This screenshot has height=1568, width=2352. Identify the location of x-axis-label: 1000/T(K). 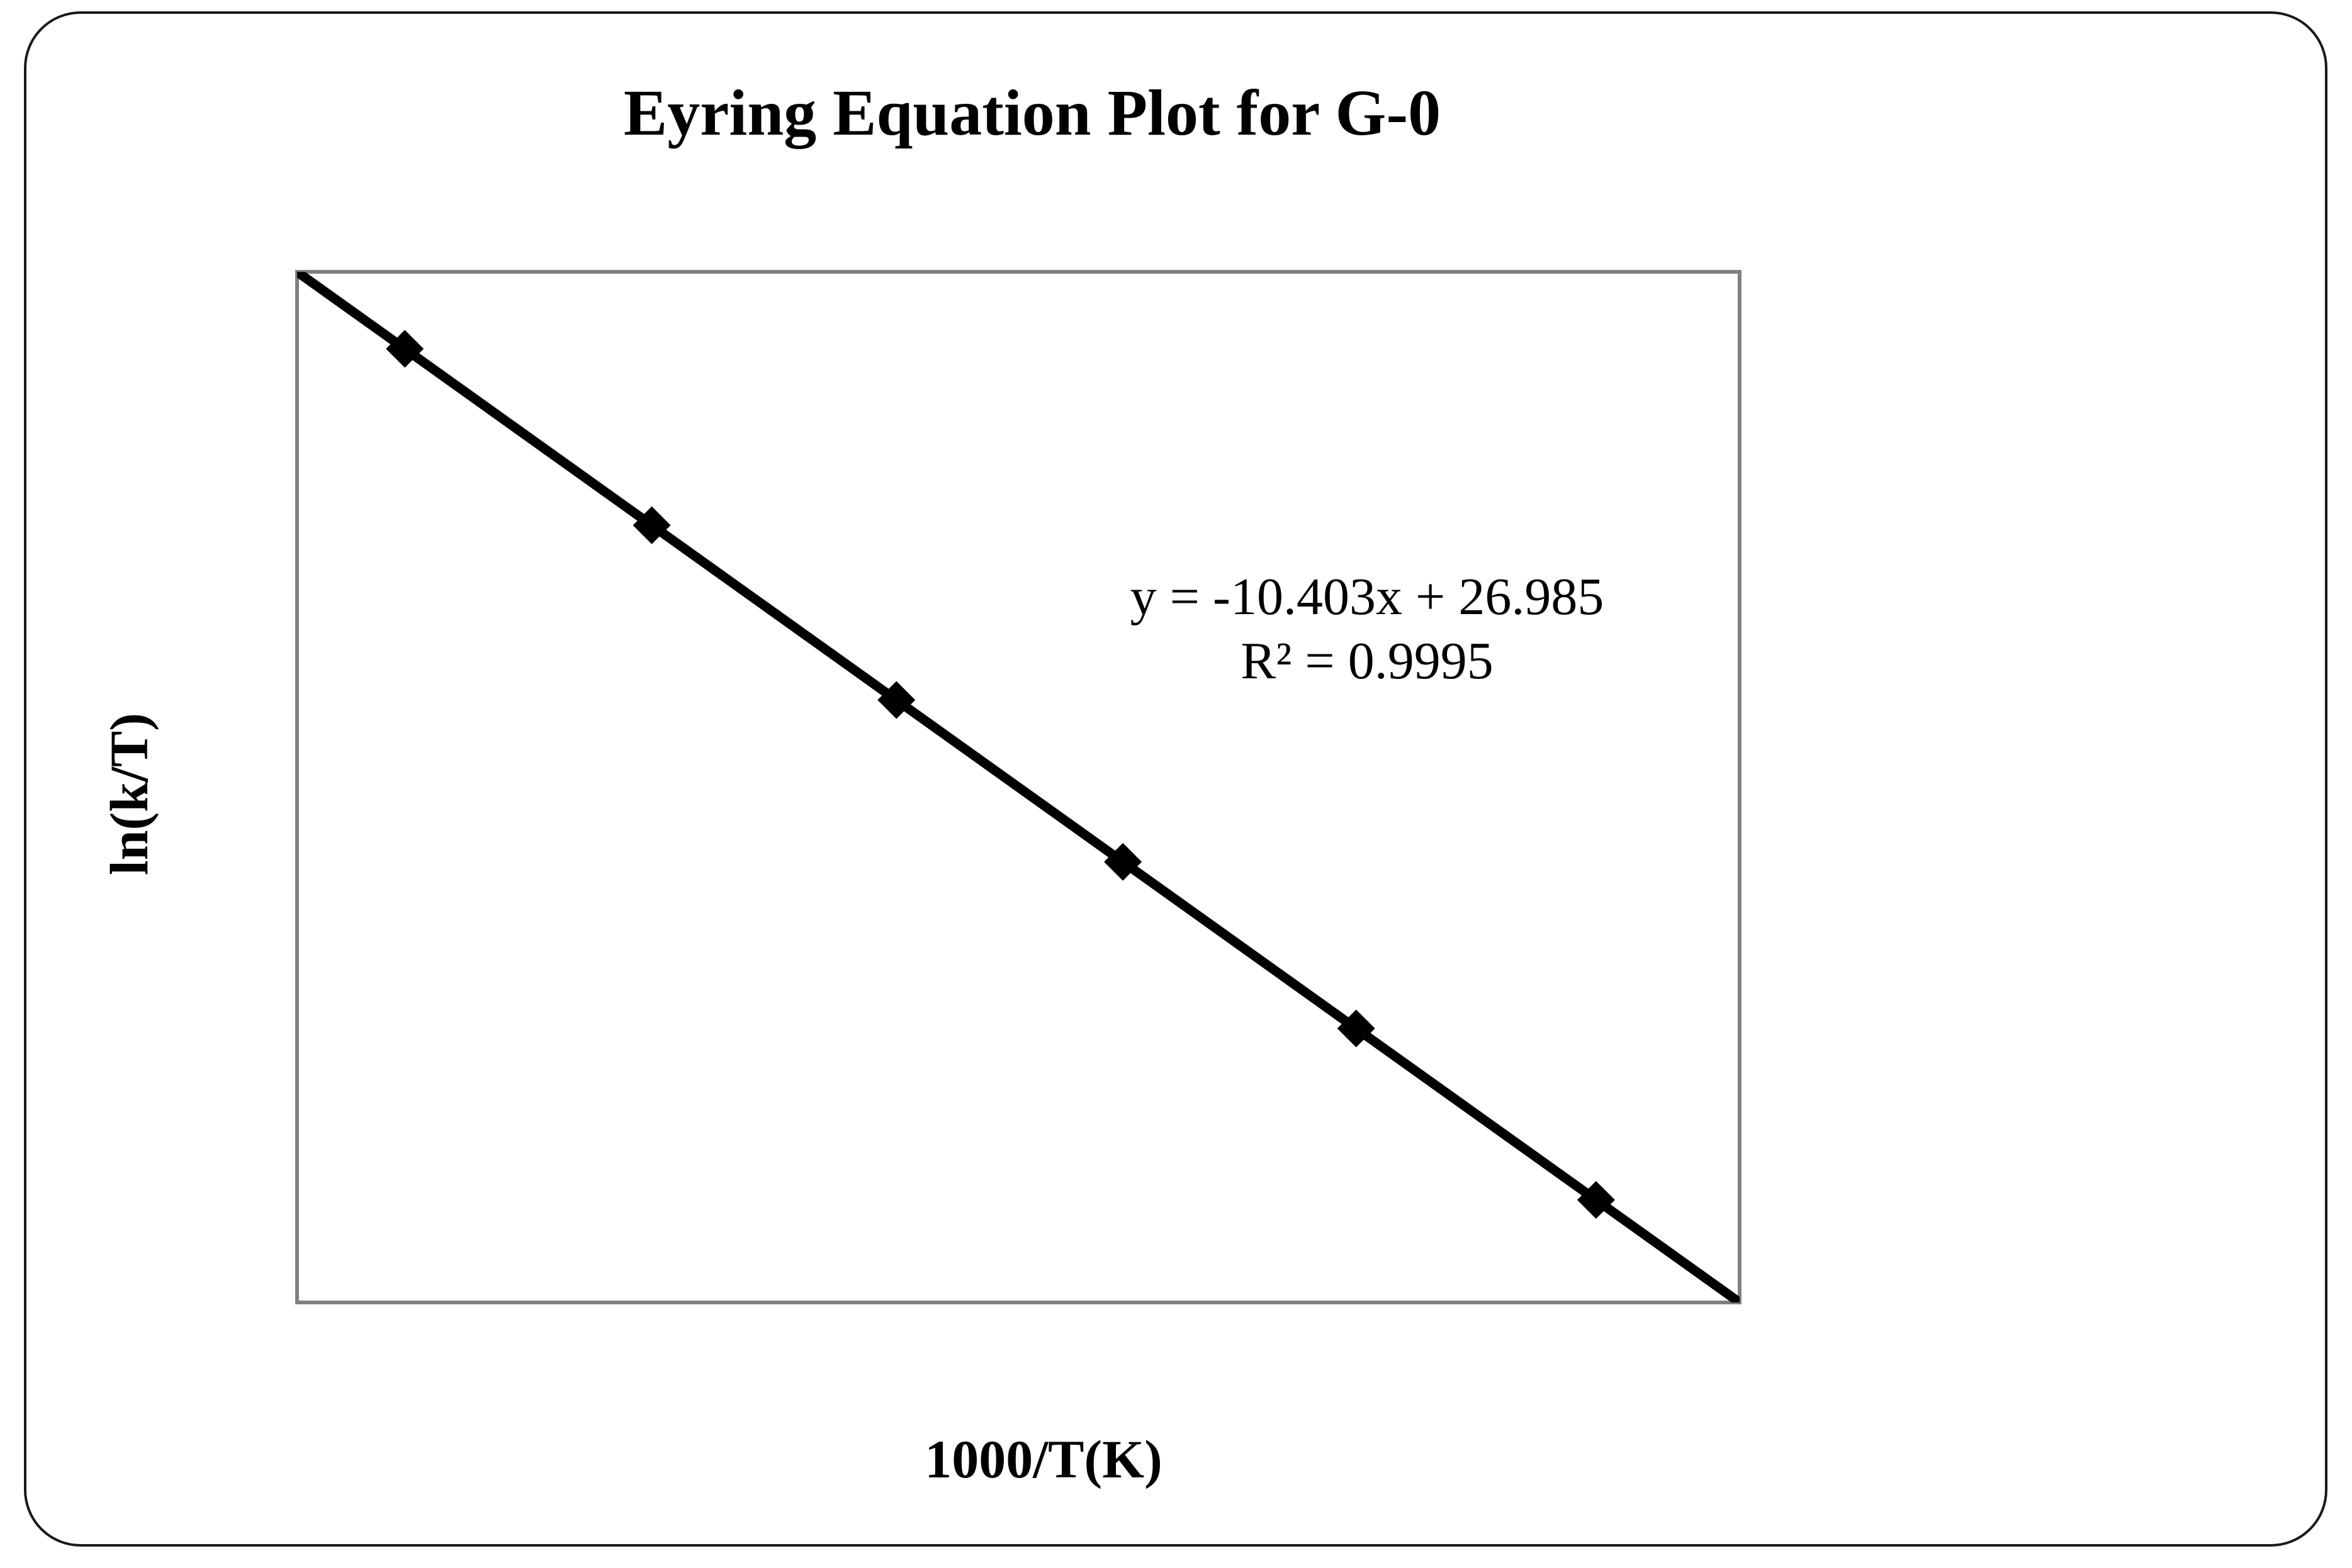
(1043, 1459).